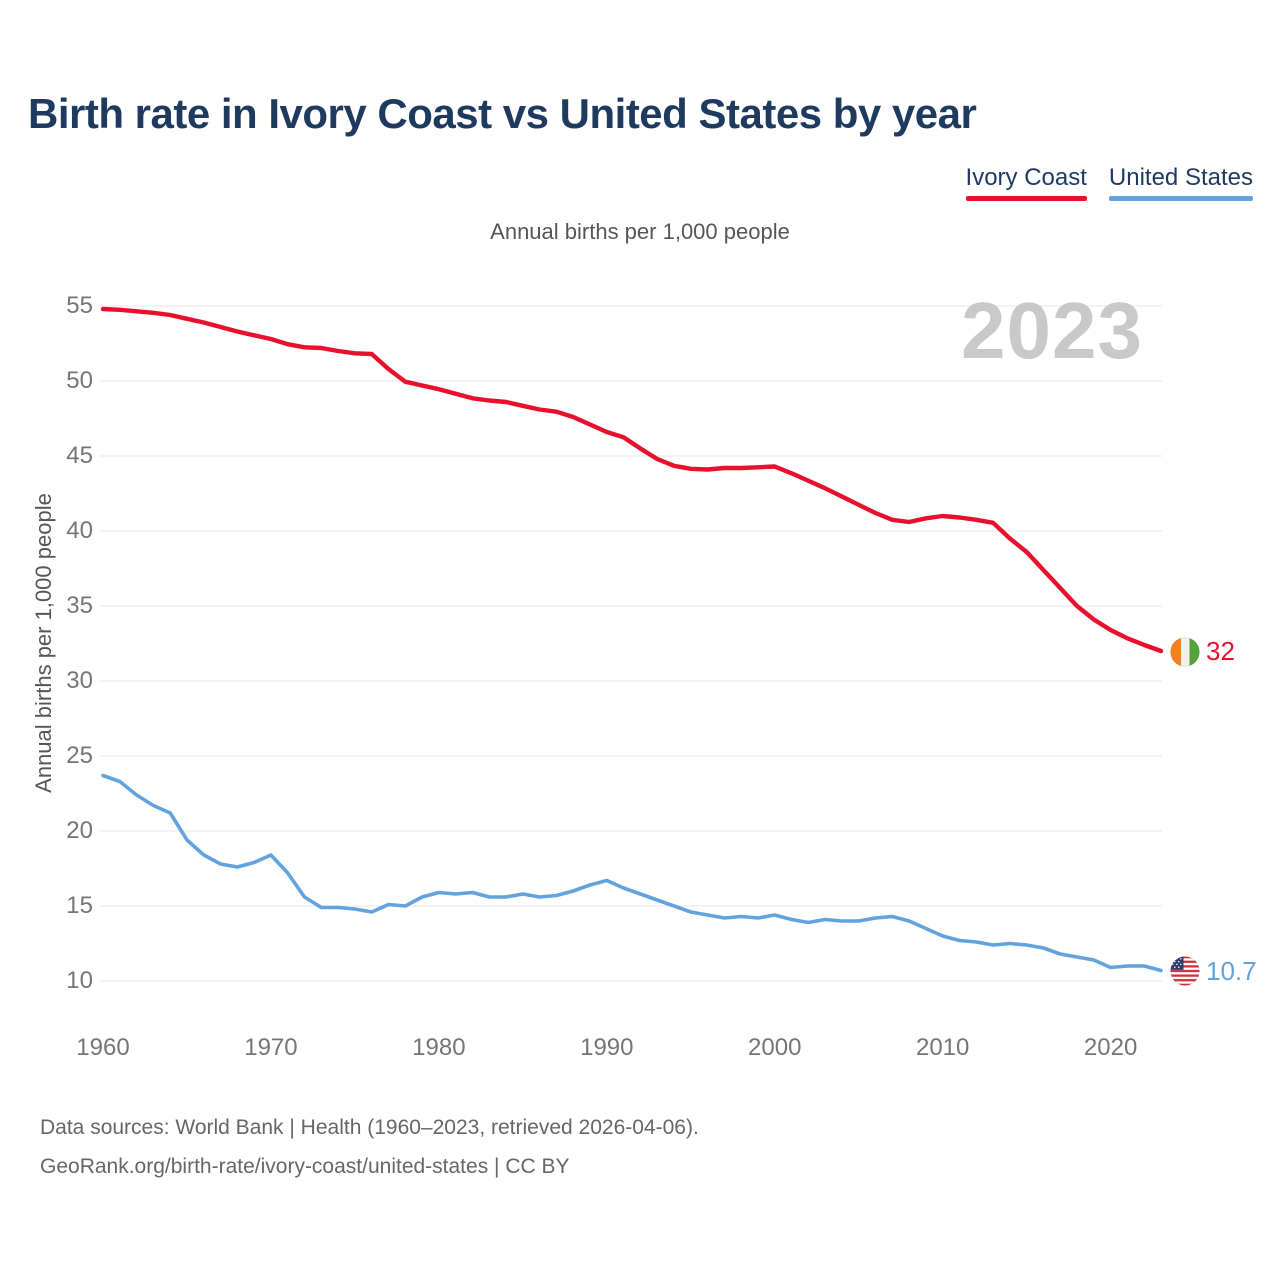 This screenshot has width=1280, height=1280. What do you see at coordinates (79, 980) in the screenshot?
I see `y-tick-label: 10` at bounding box center [79, 980].